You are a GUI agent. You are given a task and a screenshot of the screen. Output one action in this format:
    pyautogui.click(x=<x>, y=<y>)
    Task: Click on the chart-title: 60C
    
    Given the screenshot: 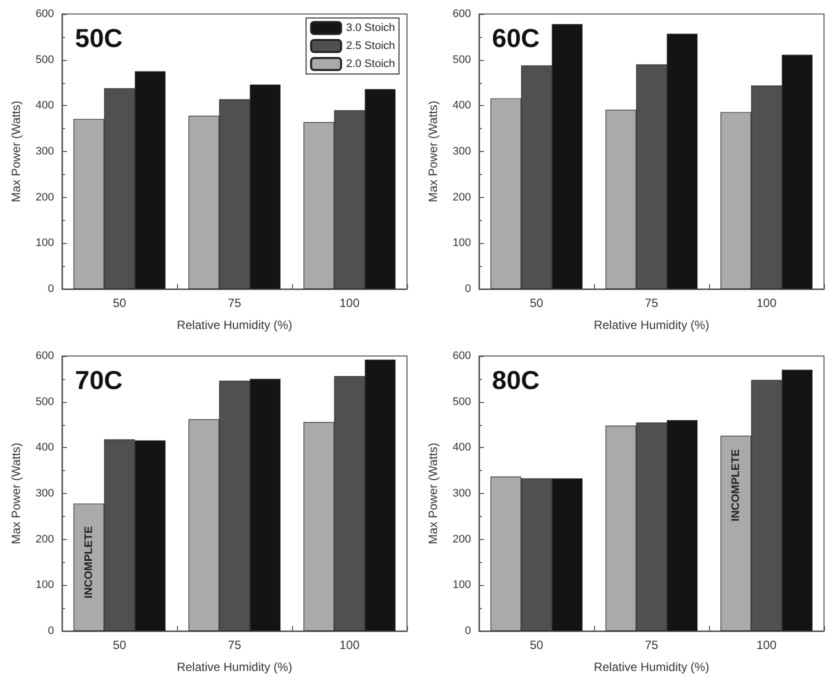 What is the action you would take?
    pyautogui.click(x=516, y=38)
    